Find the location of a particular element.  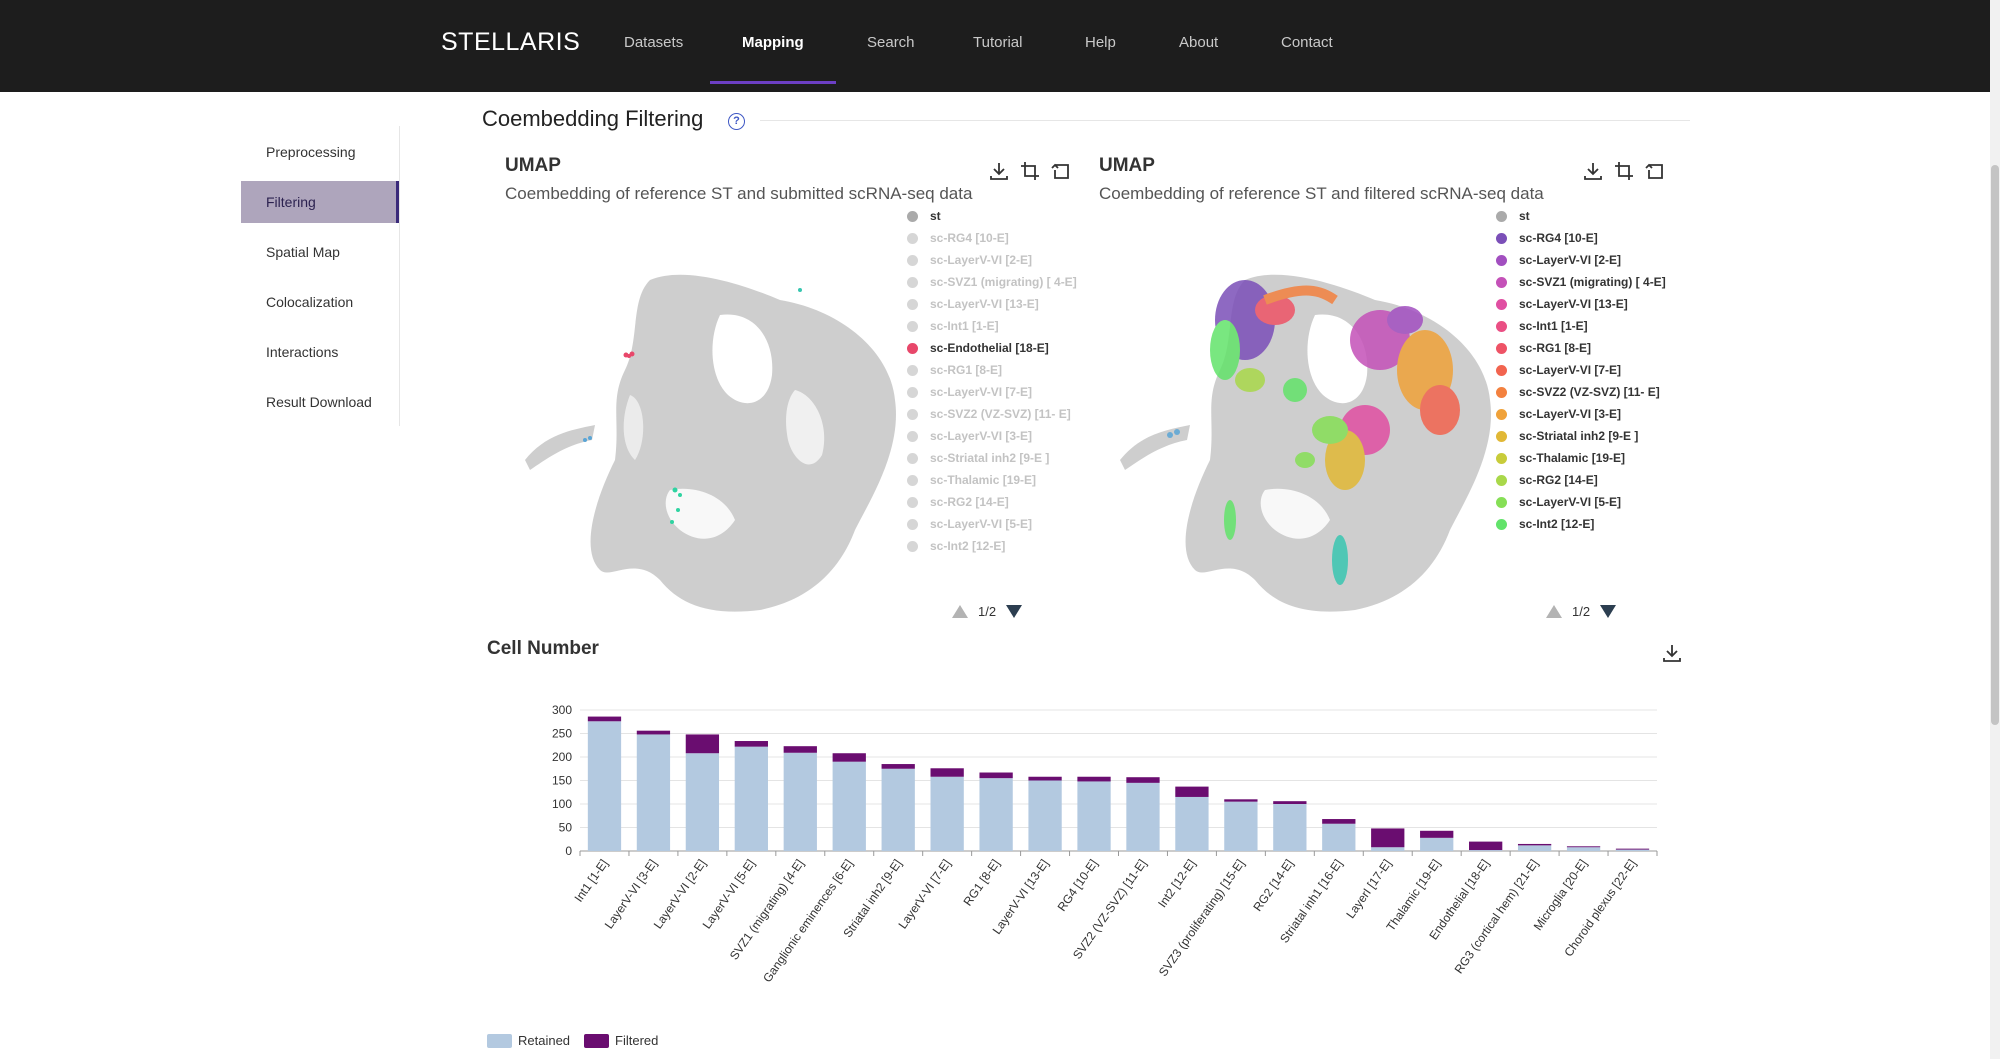

nav-about: About is located at coordinates (1199, 42).